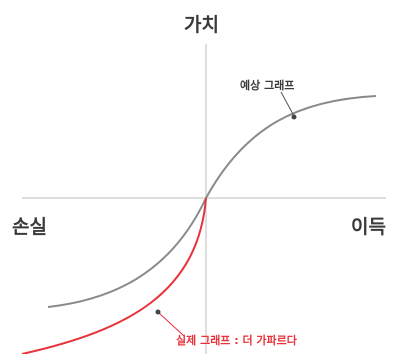 Image resolution: width=401 pixels, height=354 pixels. I want to click on x-axis-left-title: 손실, so click(29, 227).